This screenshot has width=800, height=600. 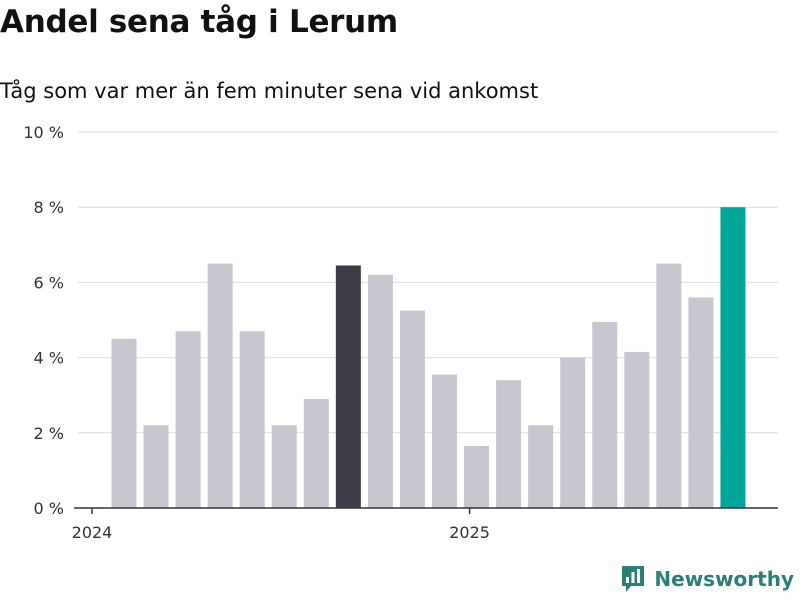 What do you see at coordinates (92, 532) in the screenshot?
I see `x-tick-label: 2024` at bounding box center [92, 532].